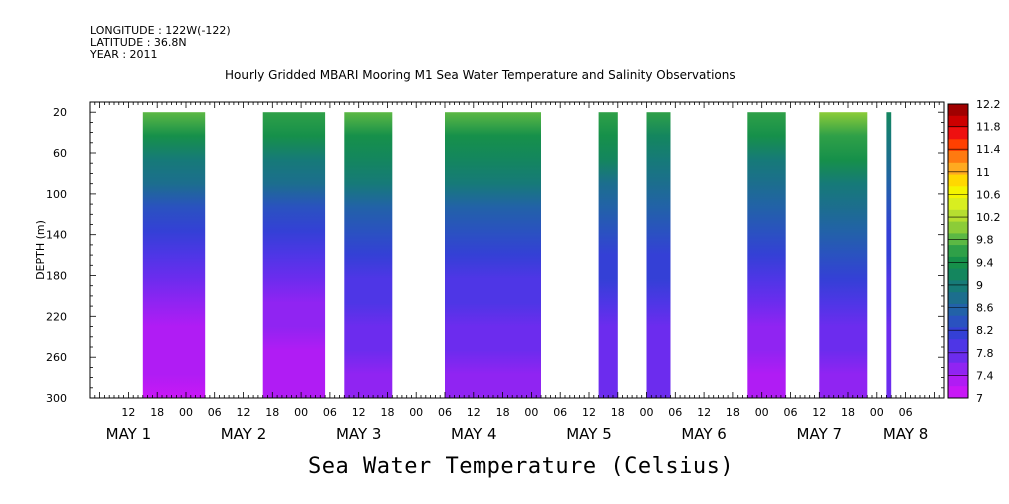 The width and height of the screenshot is (1009, 504). I want to click on y-tick-label: 300, so click(56, 398).